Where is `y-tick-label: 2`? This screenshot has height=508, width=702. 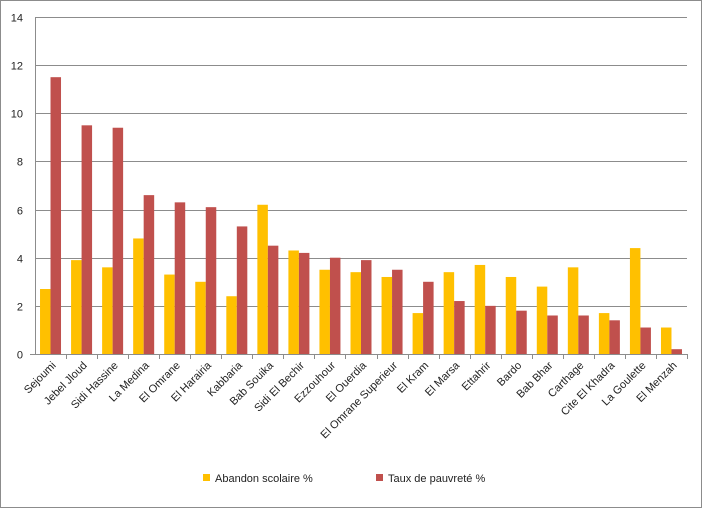
y-tick-label: 2 is located at coordinates (20, 308).